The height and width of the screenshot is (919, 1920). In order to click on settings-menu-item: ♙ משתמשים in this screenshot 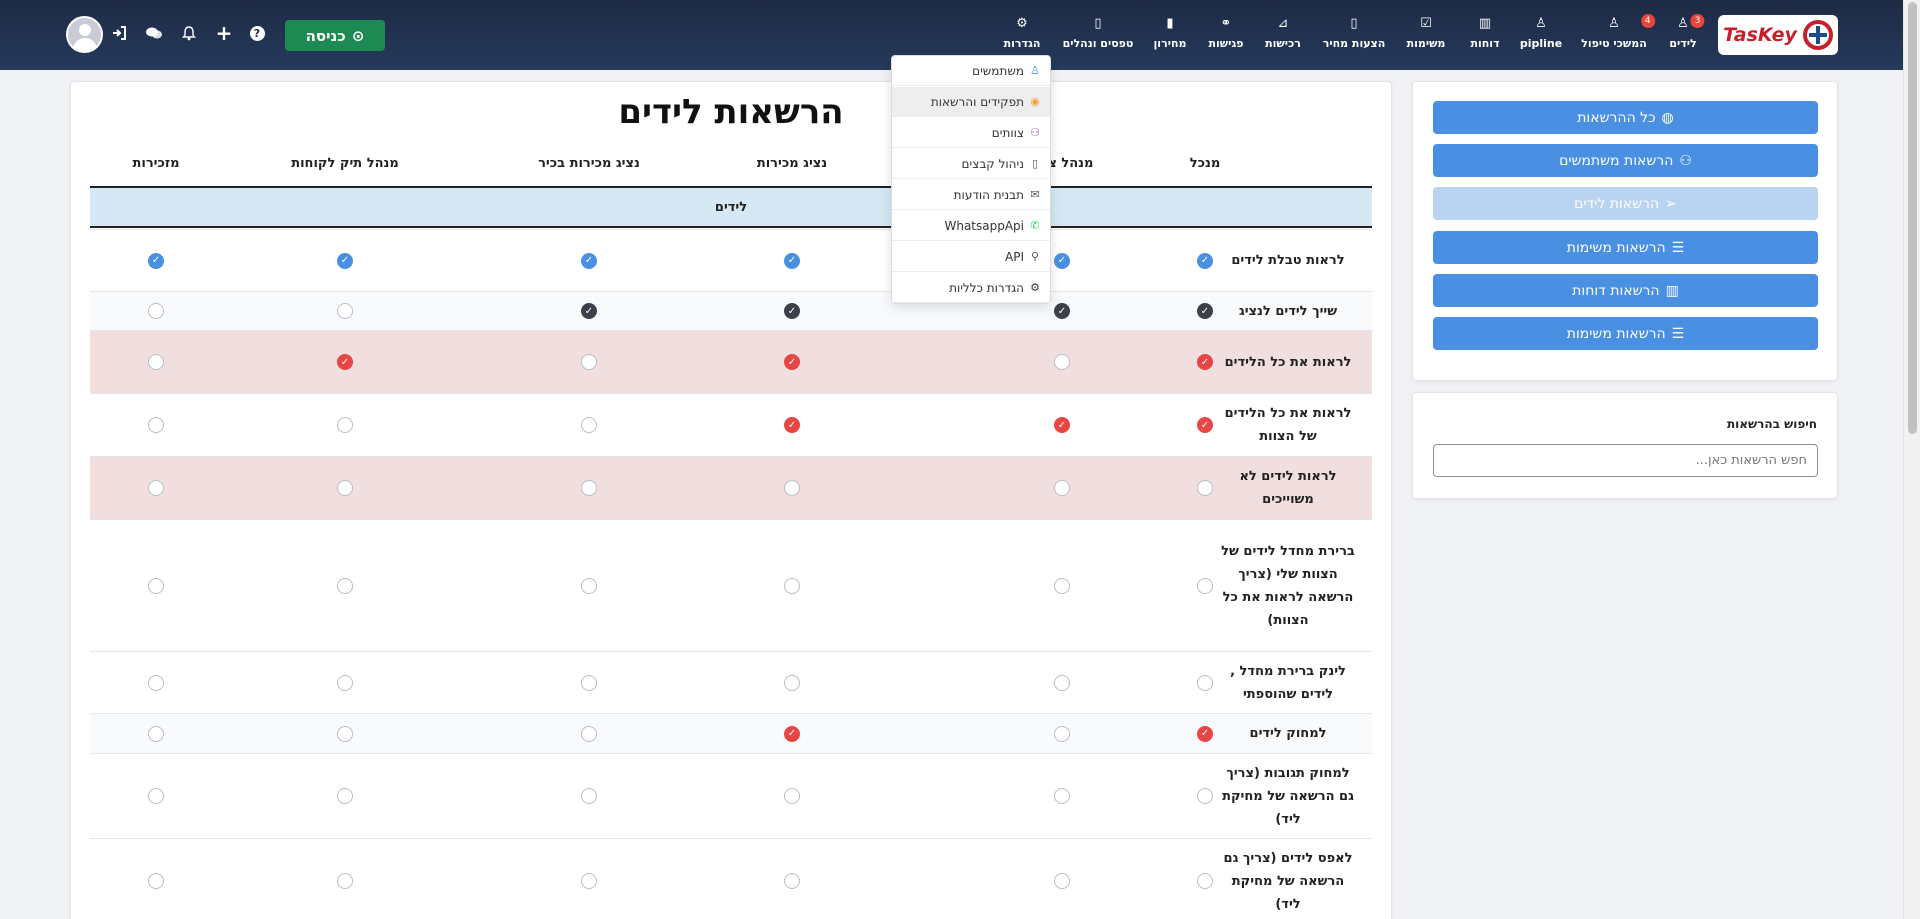, I will do `click(971, 71)`.